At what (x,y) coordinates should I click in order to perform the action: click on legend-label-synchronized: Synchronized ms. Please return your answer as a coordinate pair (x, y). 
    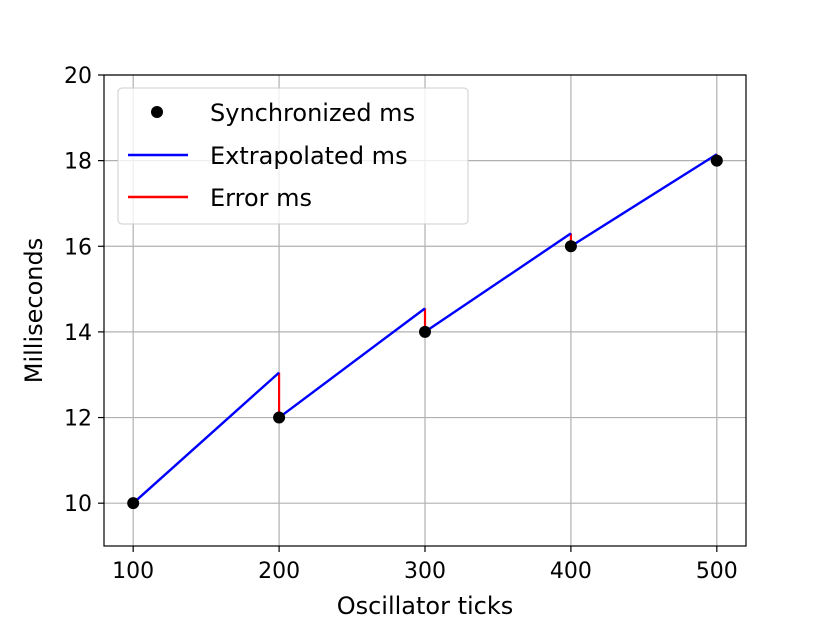
    Looking at the image, I should click on (312, 113).